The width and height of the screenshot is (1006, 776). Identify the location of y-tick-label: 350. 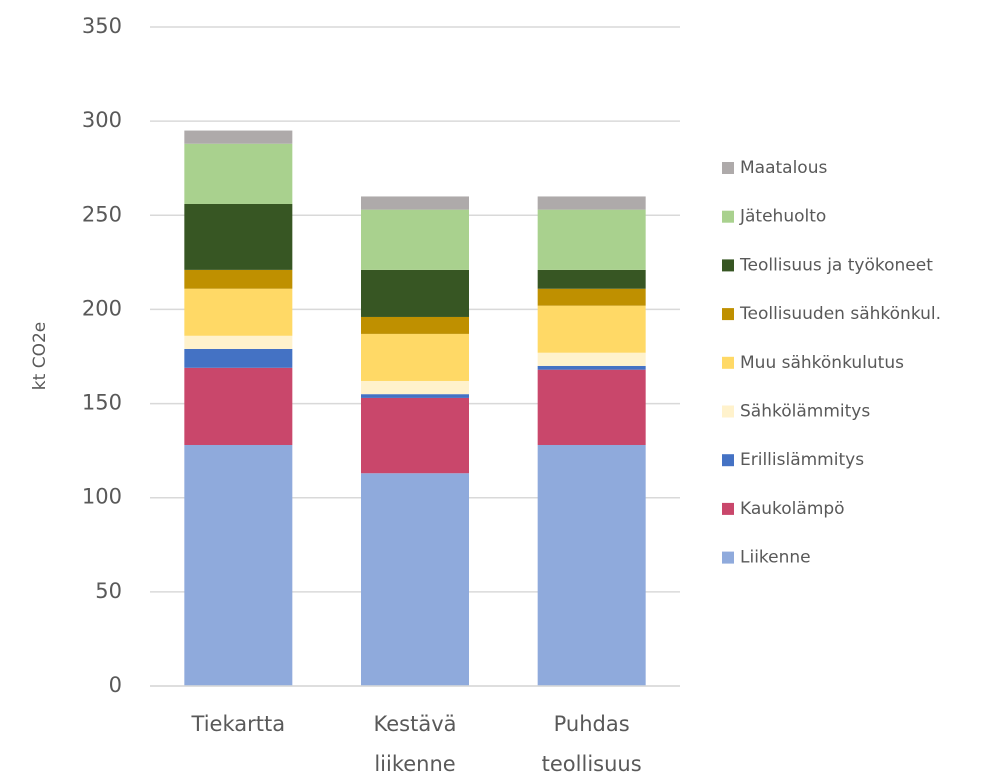
(102, 26).